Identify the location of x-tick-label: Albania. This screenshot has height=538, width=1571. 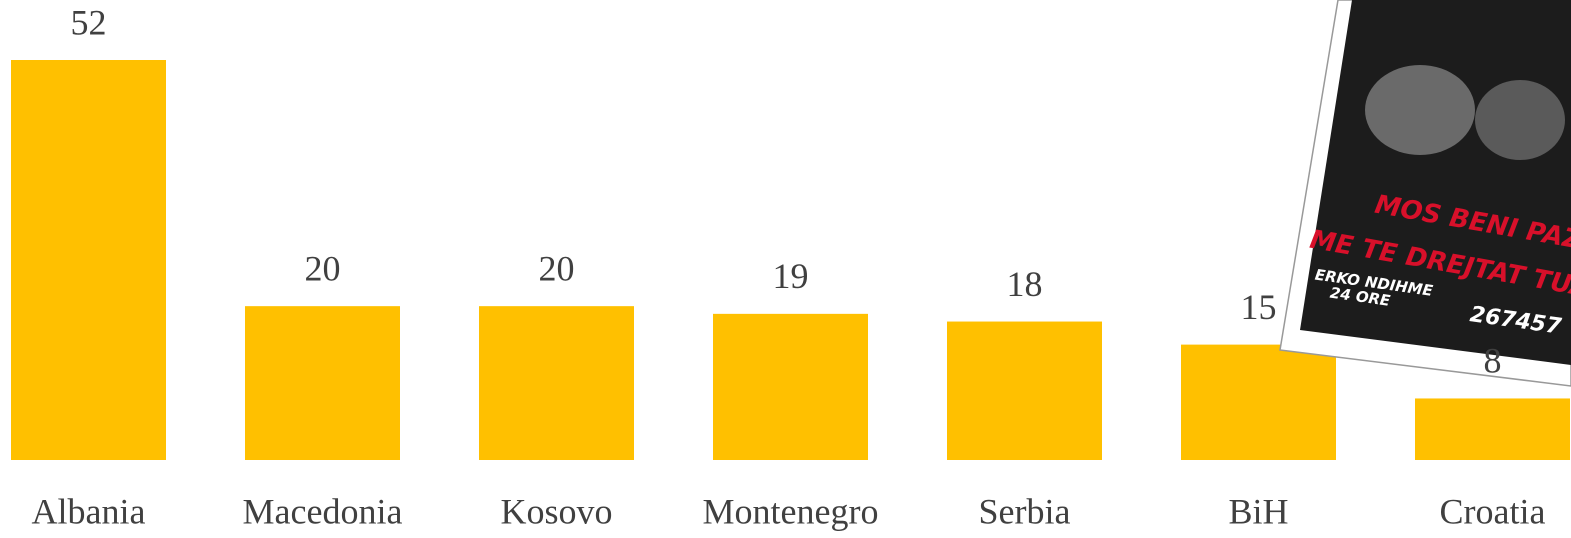
(89, 511).